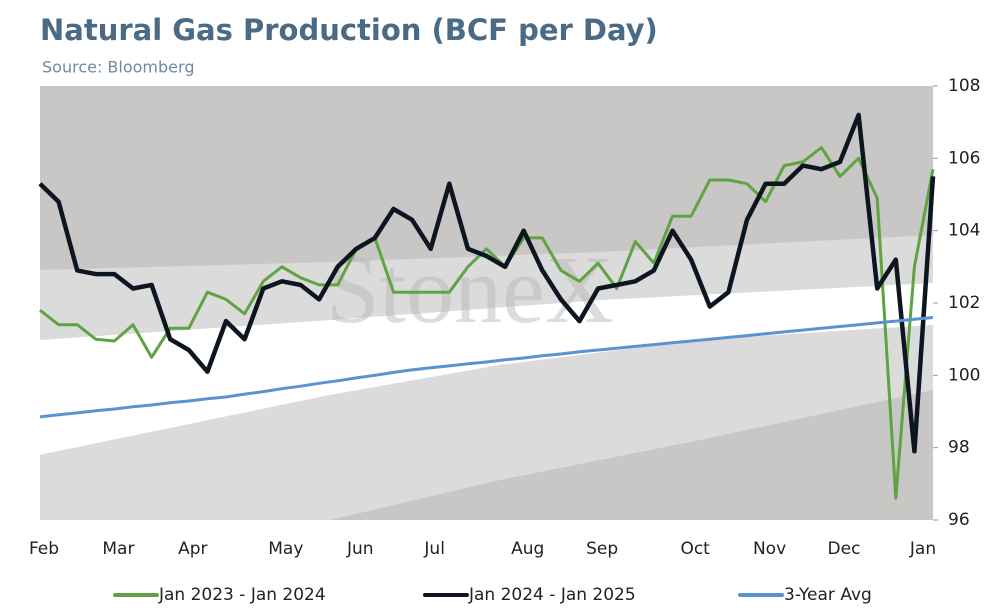 The width and height of the screenshot is (994, 614). Describe the element at coordinates (285, 549) in the screenshot. I see `x-tick-label: May` at that location.